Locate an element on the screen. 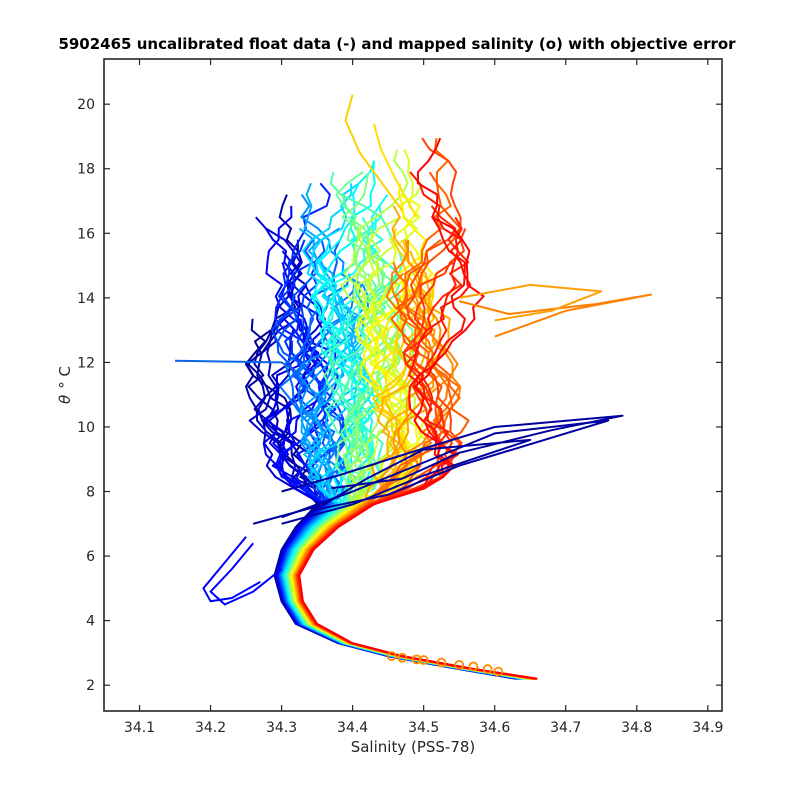  x-tick-label: 34.5 is located at coordinates (423, 728).